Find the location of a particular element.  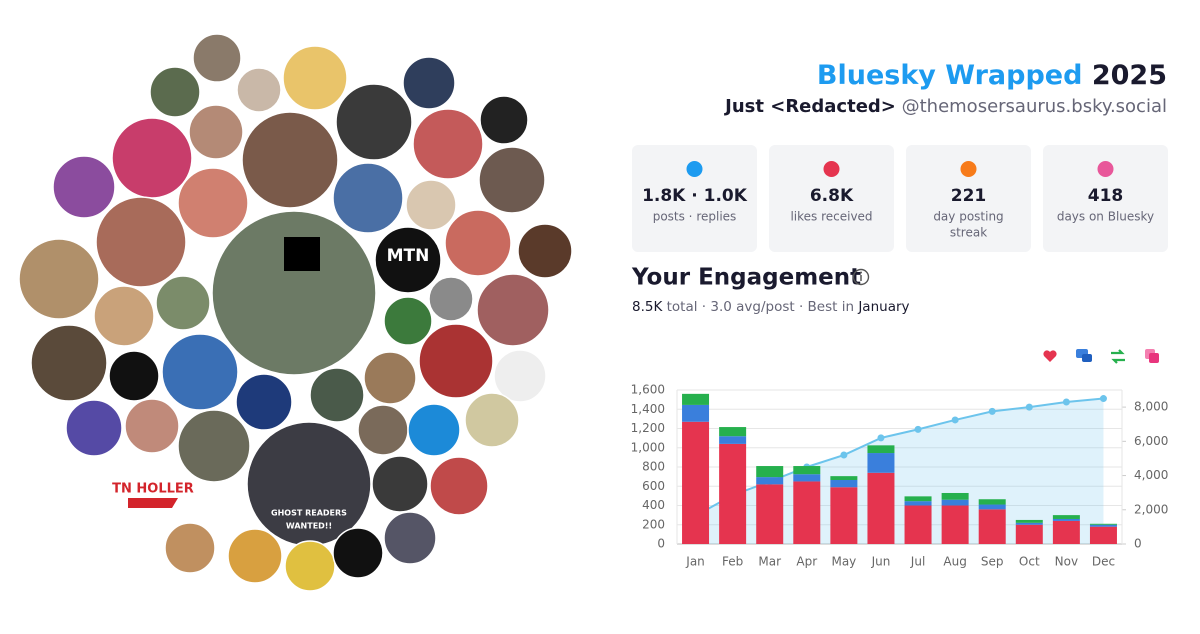

summary-total: 8.5K is located at coordinates (647, 307).